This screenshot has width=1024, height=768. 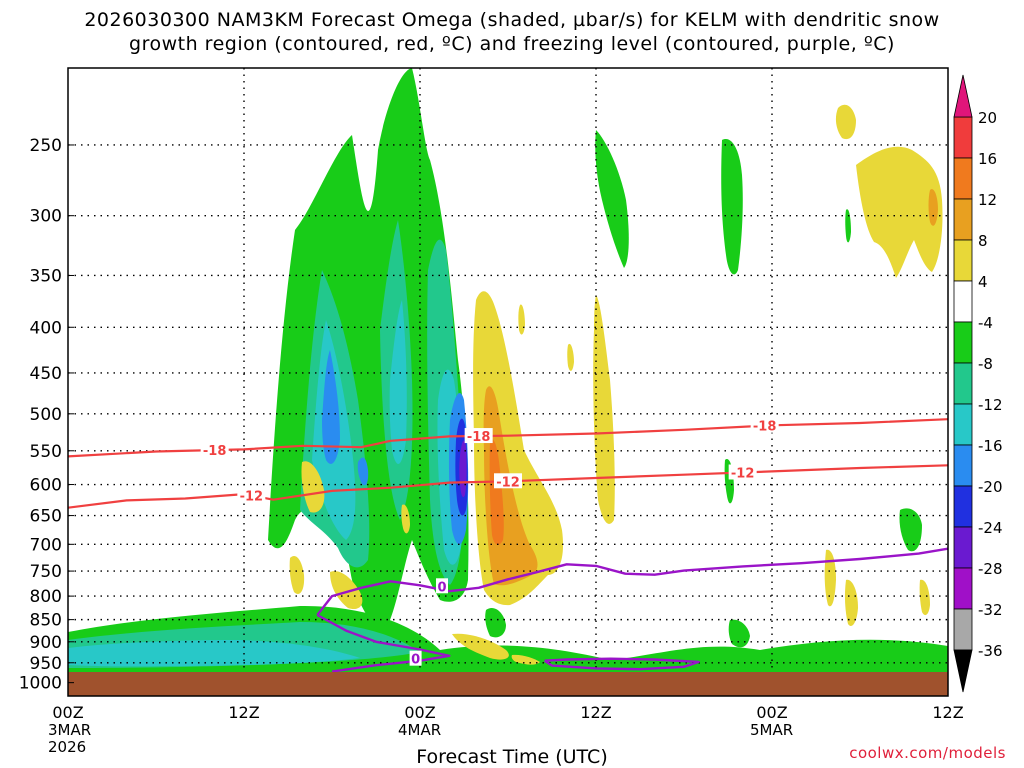 I want to click on y-tick-label: 750, so click(x=46, y=572).